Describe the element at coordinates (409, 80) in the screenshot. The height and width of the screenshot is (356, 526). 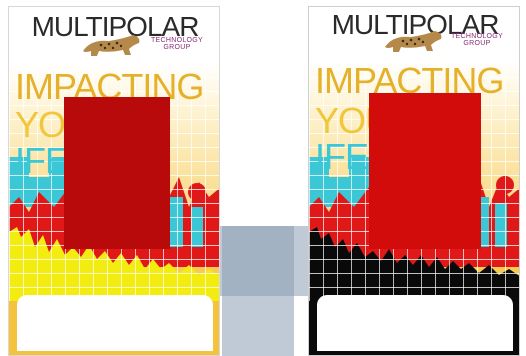
I see `slogan-line-1: IMPACTING` at that location.